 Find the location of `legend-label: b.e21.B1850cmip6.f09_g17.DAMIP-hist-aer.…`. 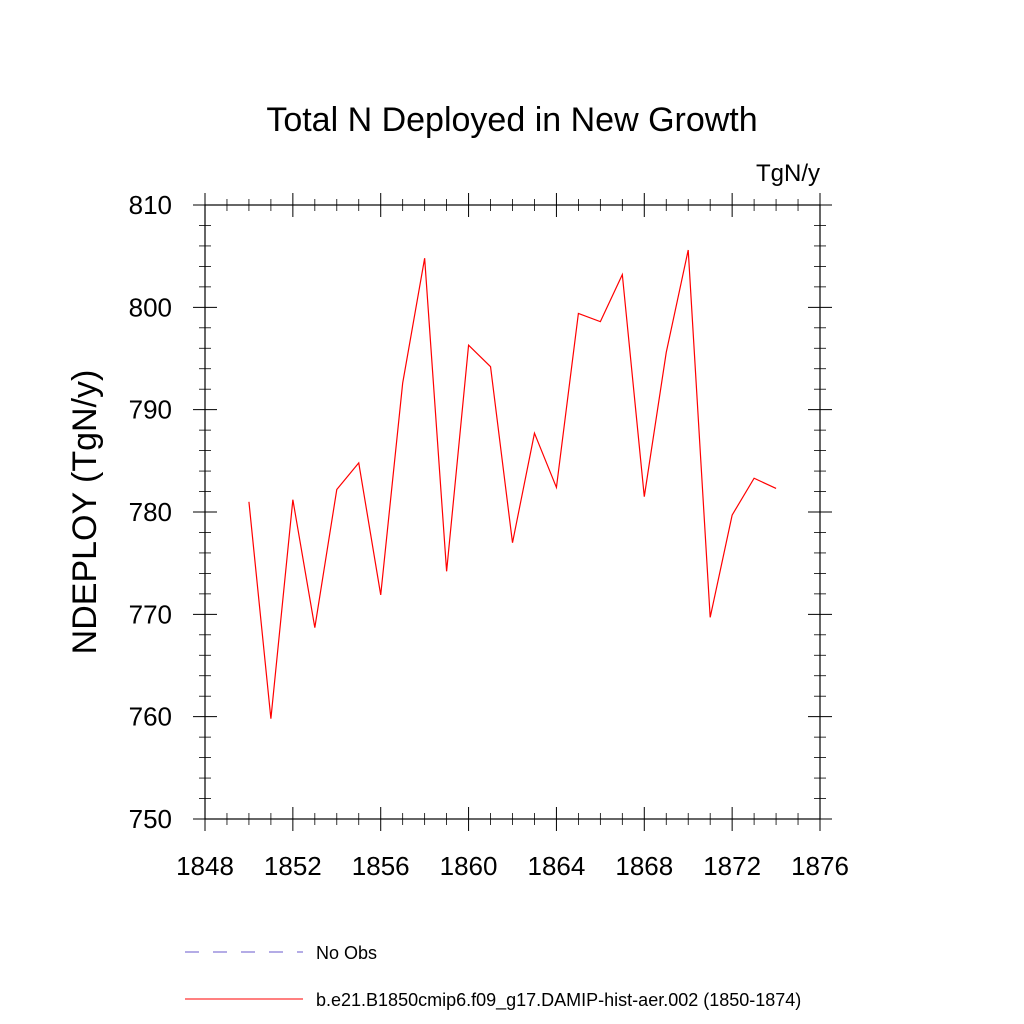

legend-label: b.e21.B1850cmip6.f09_g17.DAMIP-hist-aer.… is located at coordinates (558, 1000).